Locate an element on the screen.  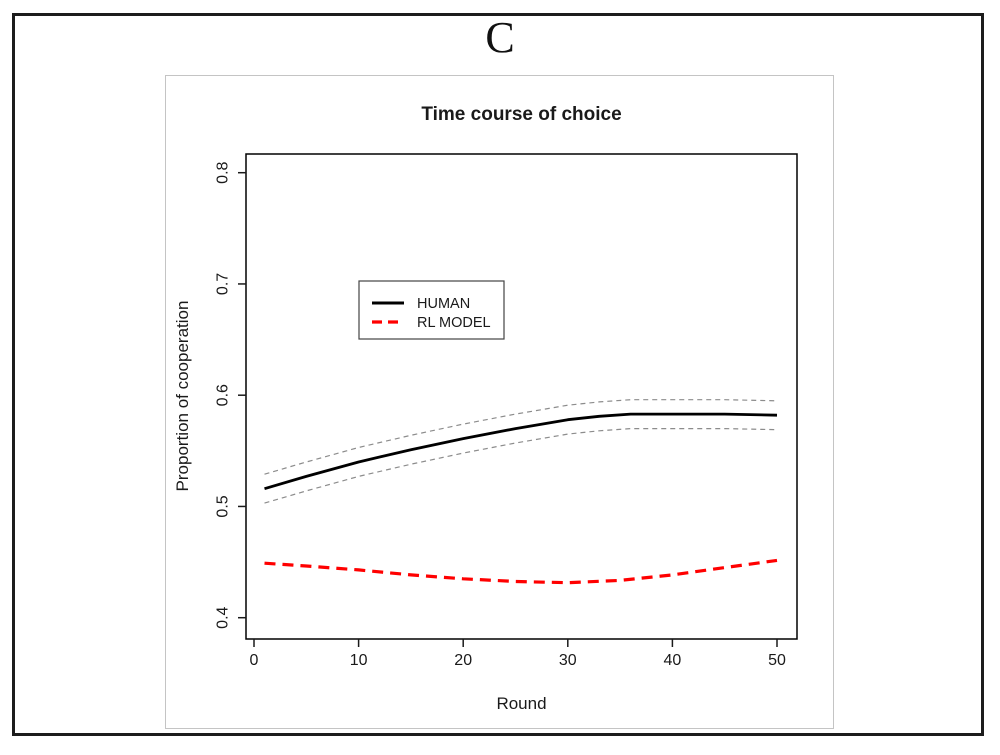
y-tick-label: 0.4 is located at coordinates (223, 617).